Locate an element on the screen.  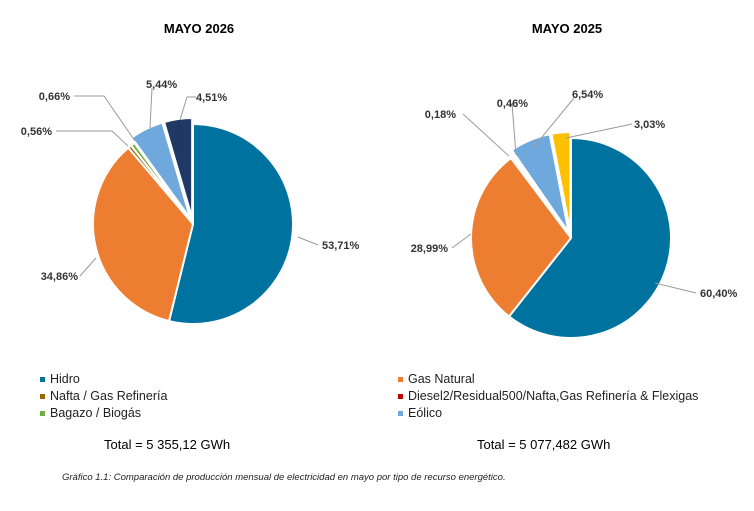
data-label-eolico: 5,44% is located at coordinates (161, 85).